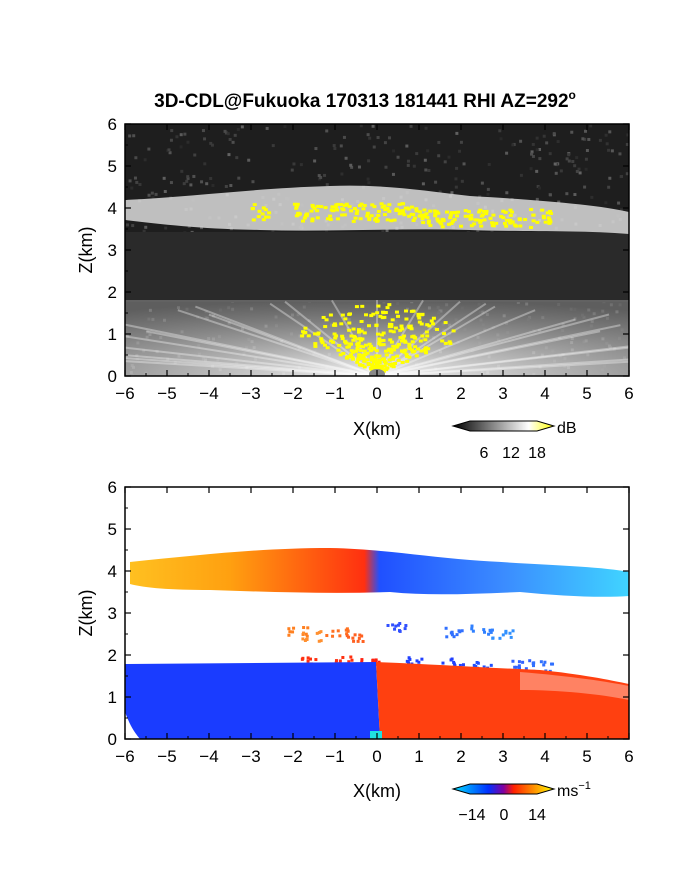 The height and width of the screenshot is (880, 680). I want to click on y-tick-label: 3, so click(112, 613).